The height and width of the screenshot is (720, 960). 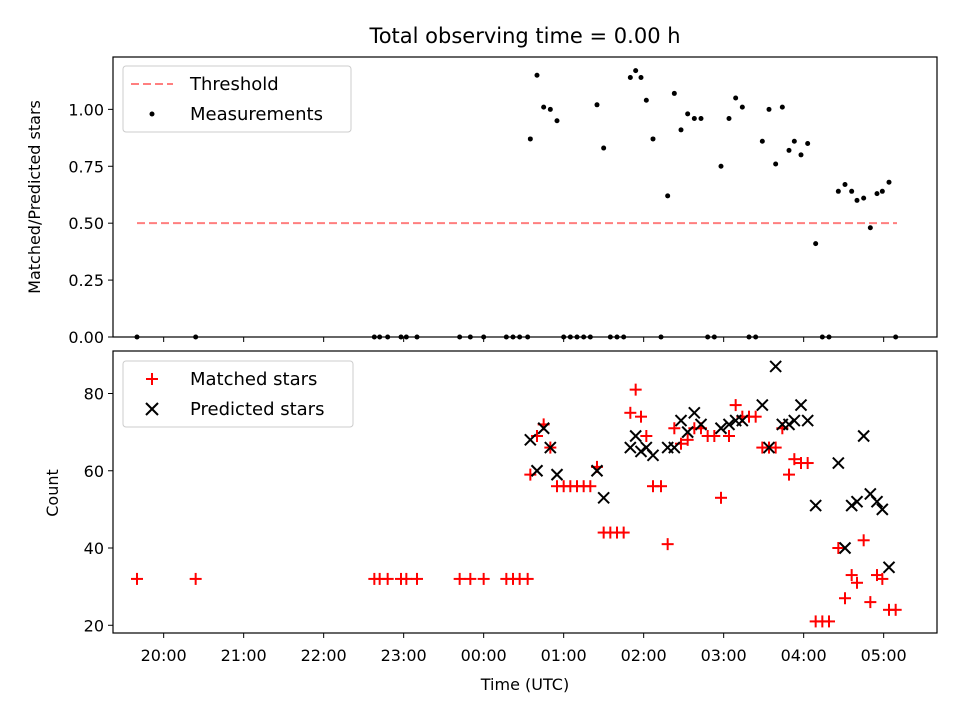 What do you see at coordinates (86, 280) in the screenshot?
I see `ratio-y-tick-label: 0.25` at bounding box center [86, 280].